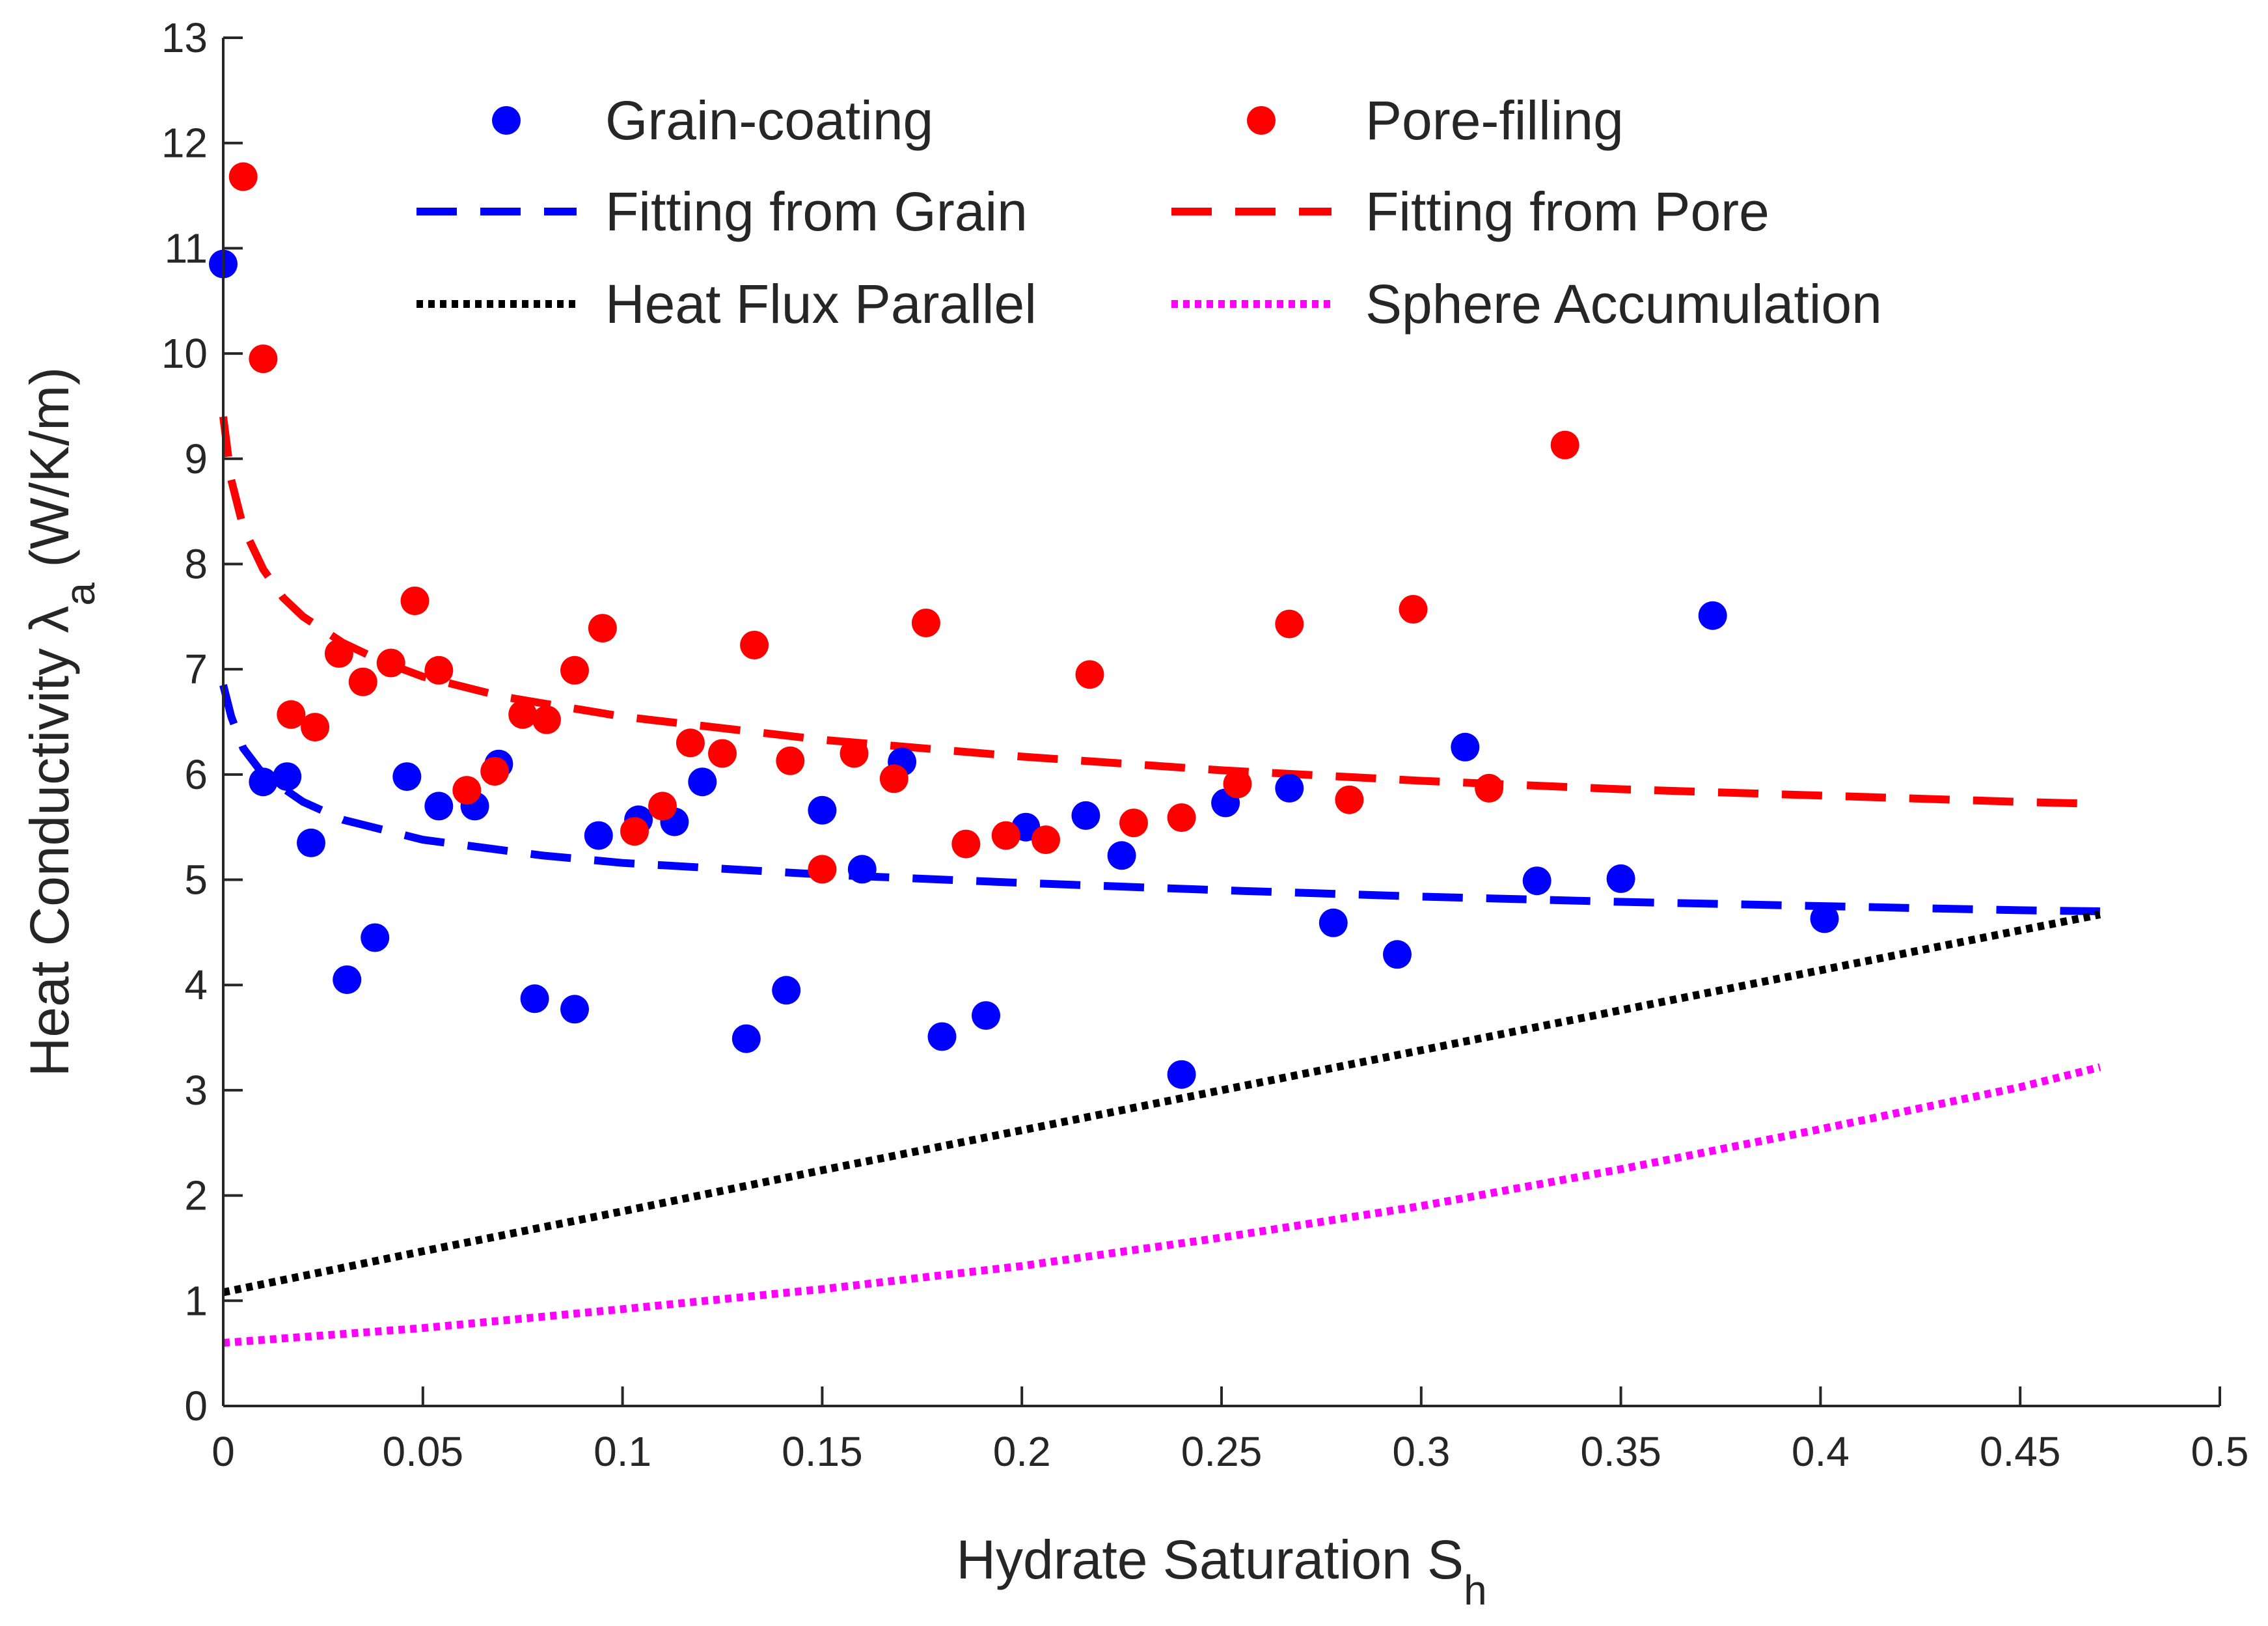 The image size is (2268, 1626). Describe the element at coordinates (196, 458) in the screenshot. I see `y-tick-label: 9` at that location.